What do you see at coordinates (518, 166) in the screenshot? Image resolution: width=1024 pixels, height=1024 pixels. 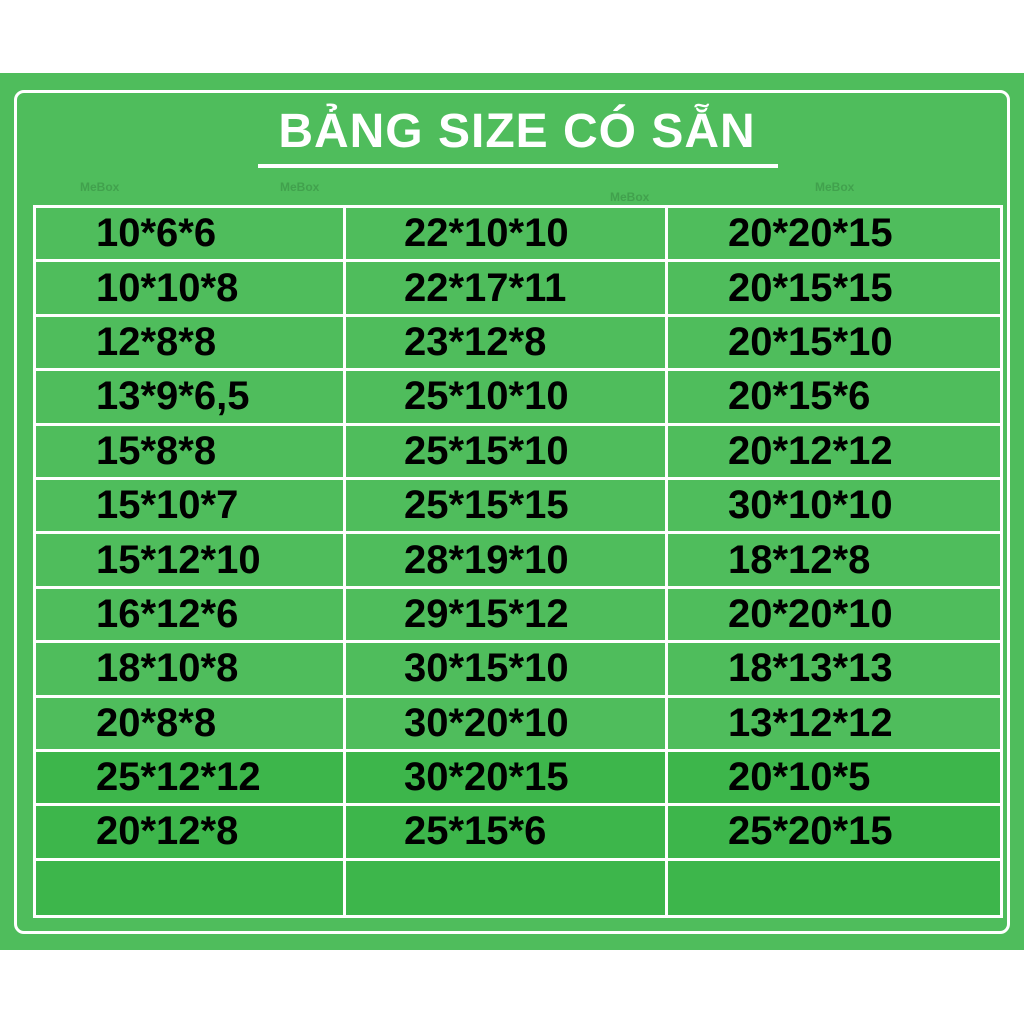 I see `title-underline` at bounding box center [518, 166].